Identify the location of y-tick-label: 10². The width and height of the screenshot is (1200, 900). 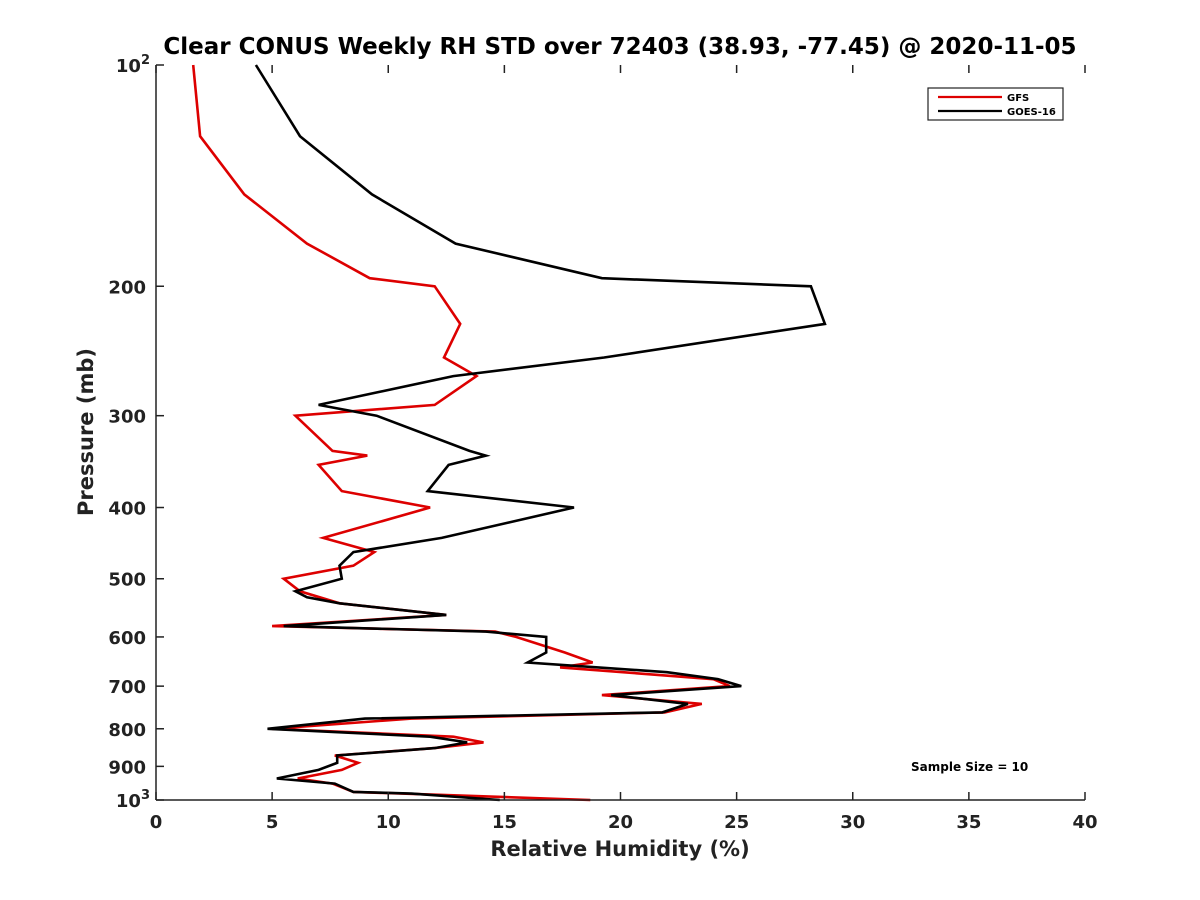
(133, 65).